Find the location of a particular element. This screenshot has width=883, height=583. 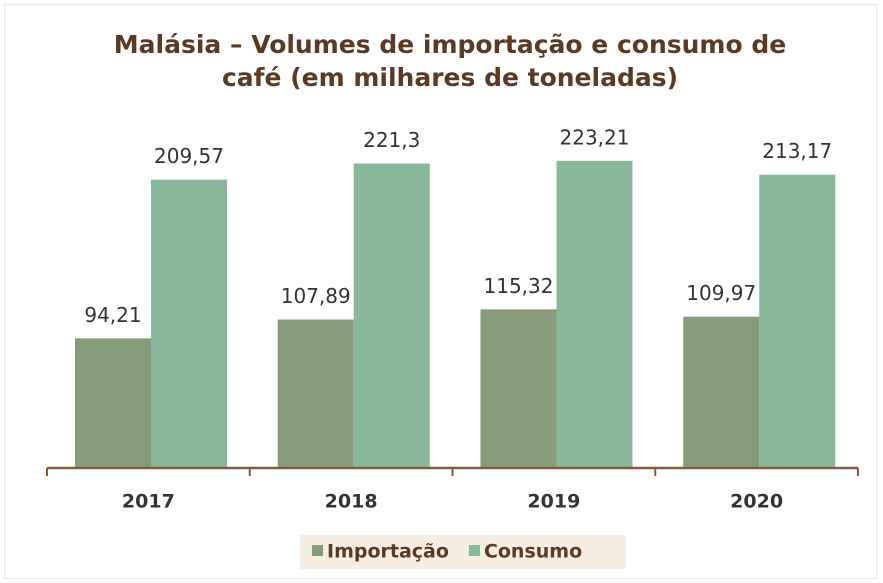

value-label: 94,21 is located at coordinates (112, 315).